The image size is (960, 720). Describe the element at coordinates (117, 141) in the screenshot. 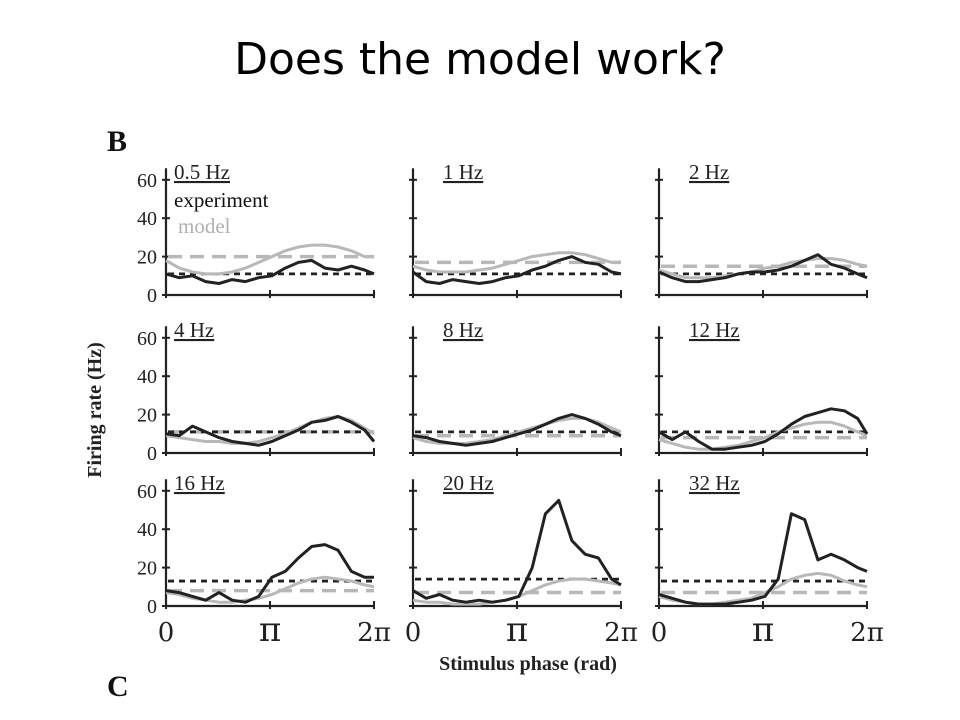

I see `panel-label-b: B` at that location.